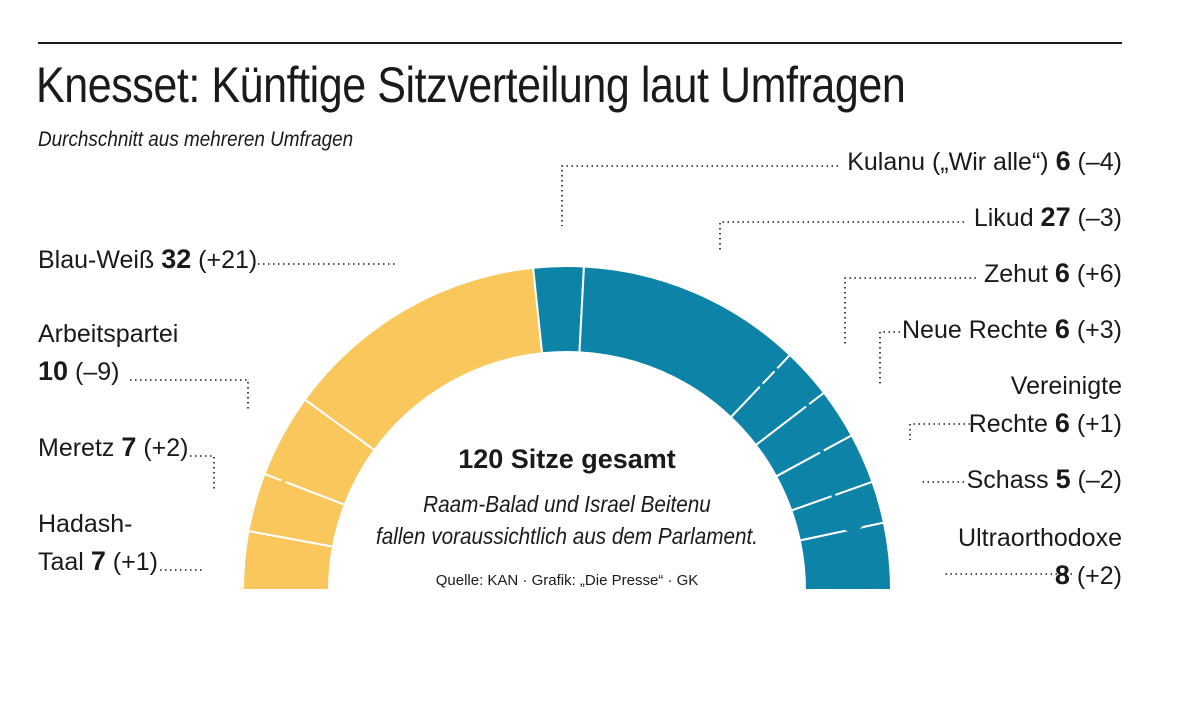  I want to click on party-label: Meretz 7 (+2), so click(113, 447).